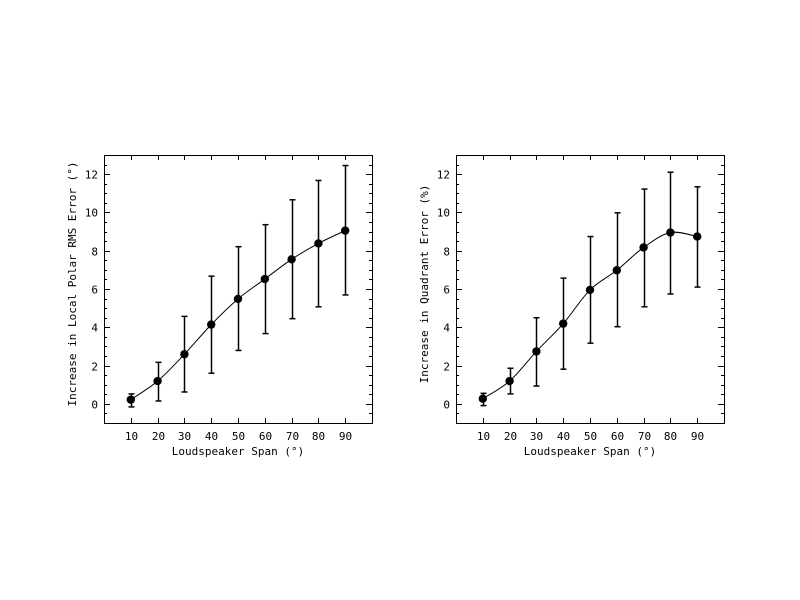  Describe the element at coordinates (72, 283) in the screenshot. I see `left-chart-y-axis-label: Increase in Local Polar RMS Error (°)` at that location.